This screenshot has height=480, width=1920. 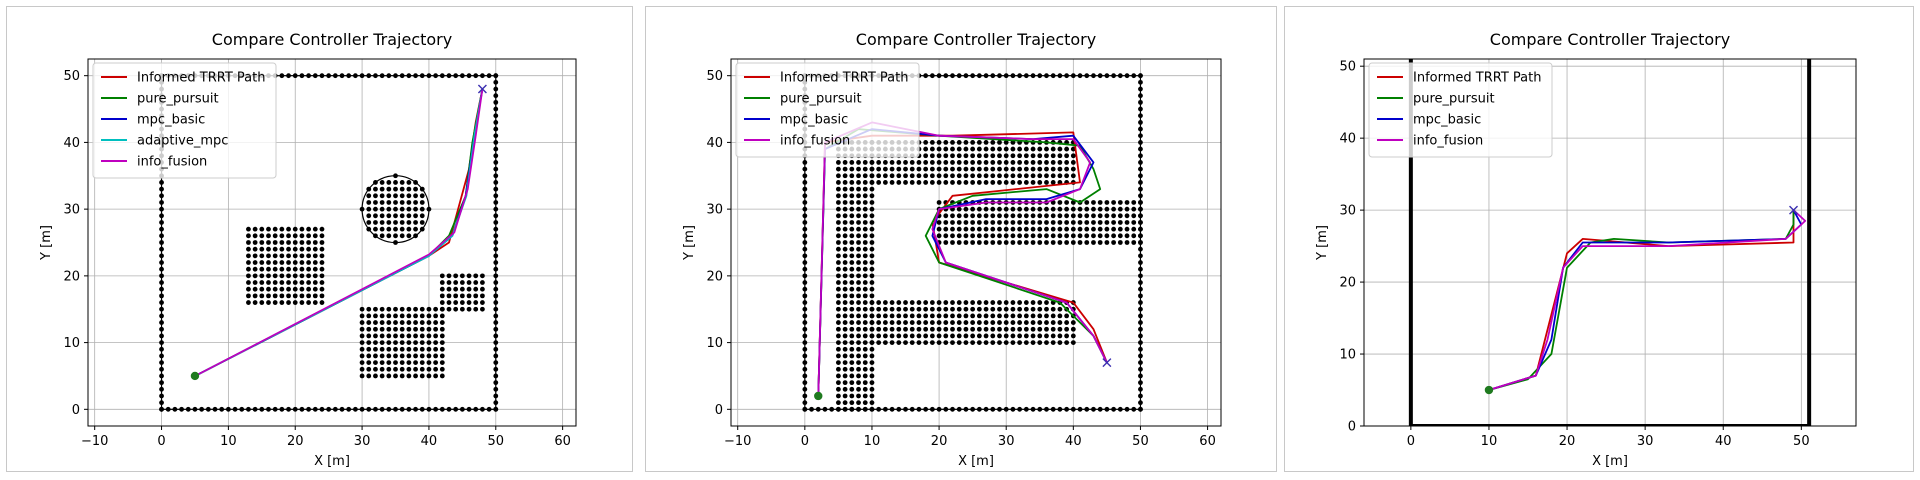 I want to click on chart-3-goal-marker, so click(x=1794, y=210).